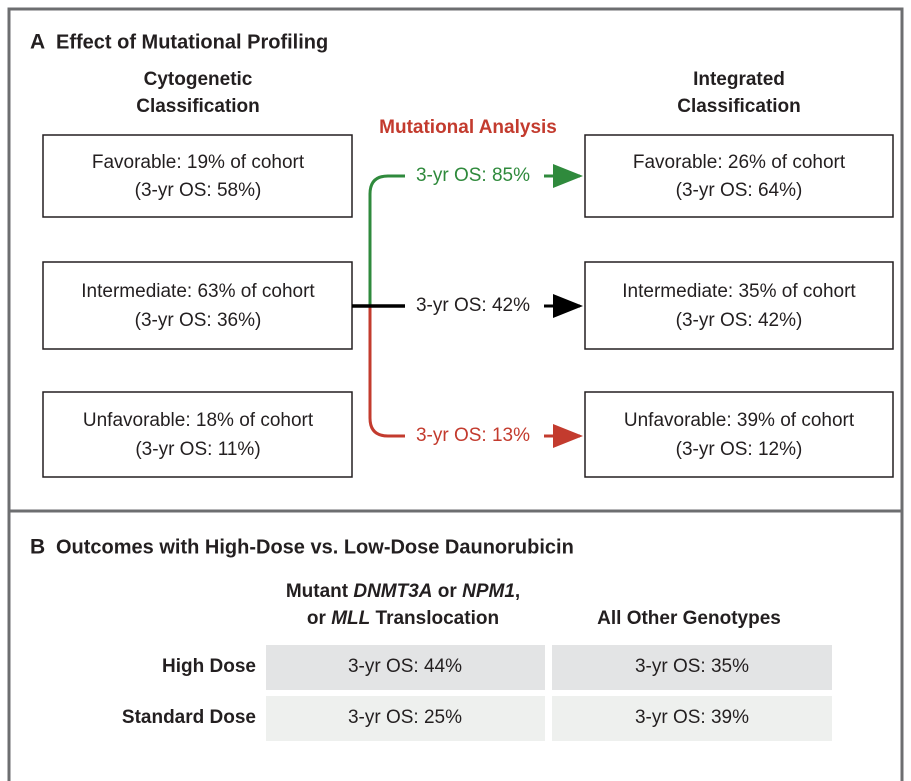 Image resolution: width=911 pixels, height=781 pixels. What do you see at coordinates (739, 190) in the screenshot?
I see `box-text: (3-yr OS: 64%)` at bounding box center [739, 190].